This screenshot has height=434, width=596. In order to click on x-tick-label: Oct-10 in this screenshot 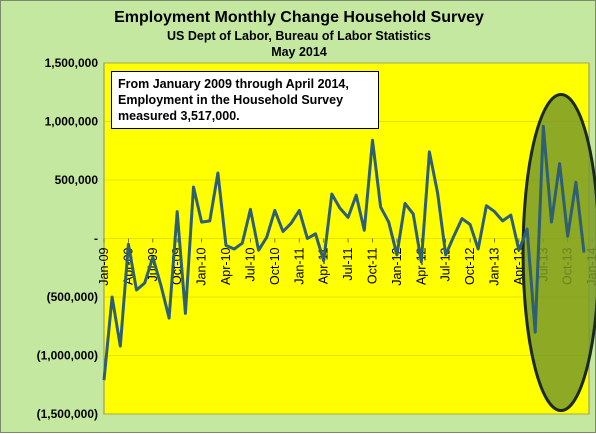, I will do `click(275, 266)`.